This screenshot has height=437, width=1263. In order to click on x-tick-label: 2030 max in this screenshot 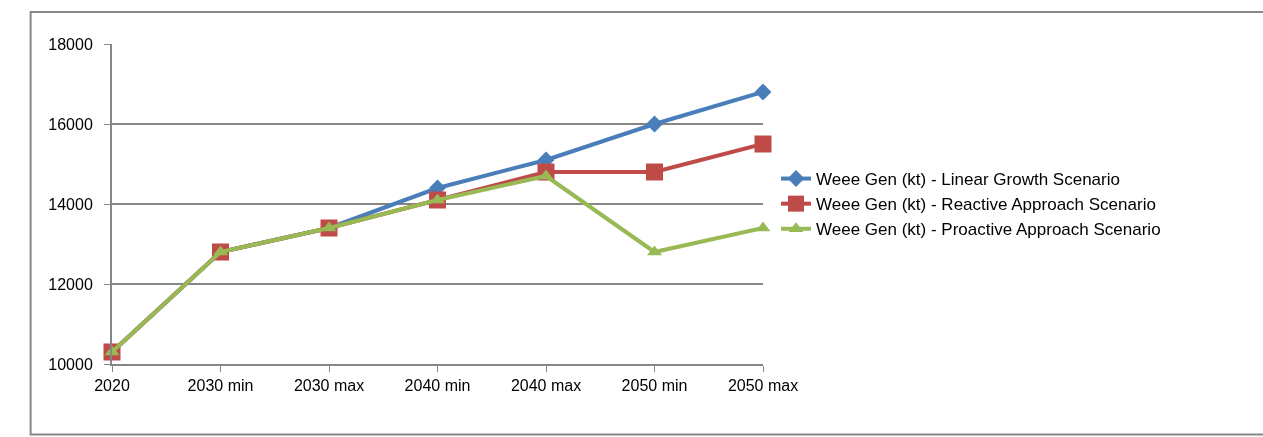, I will do `click(329, 386)`.